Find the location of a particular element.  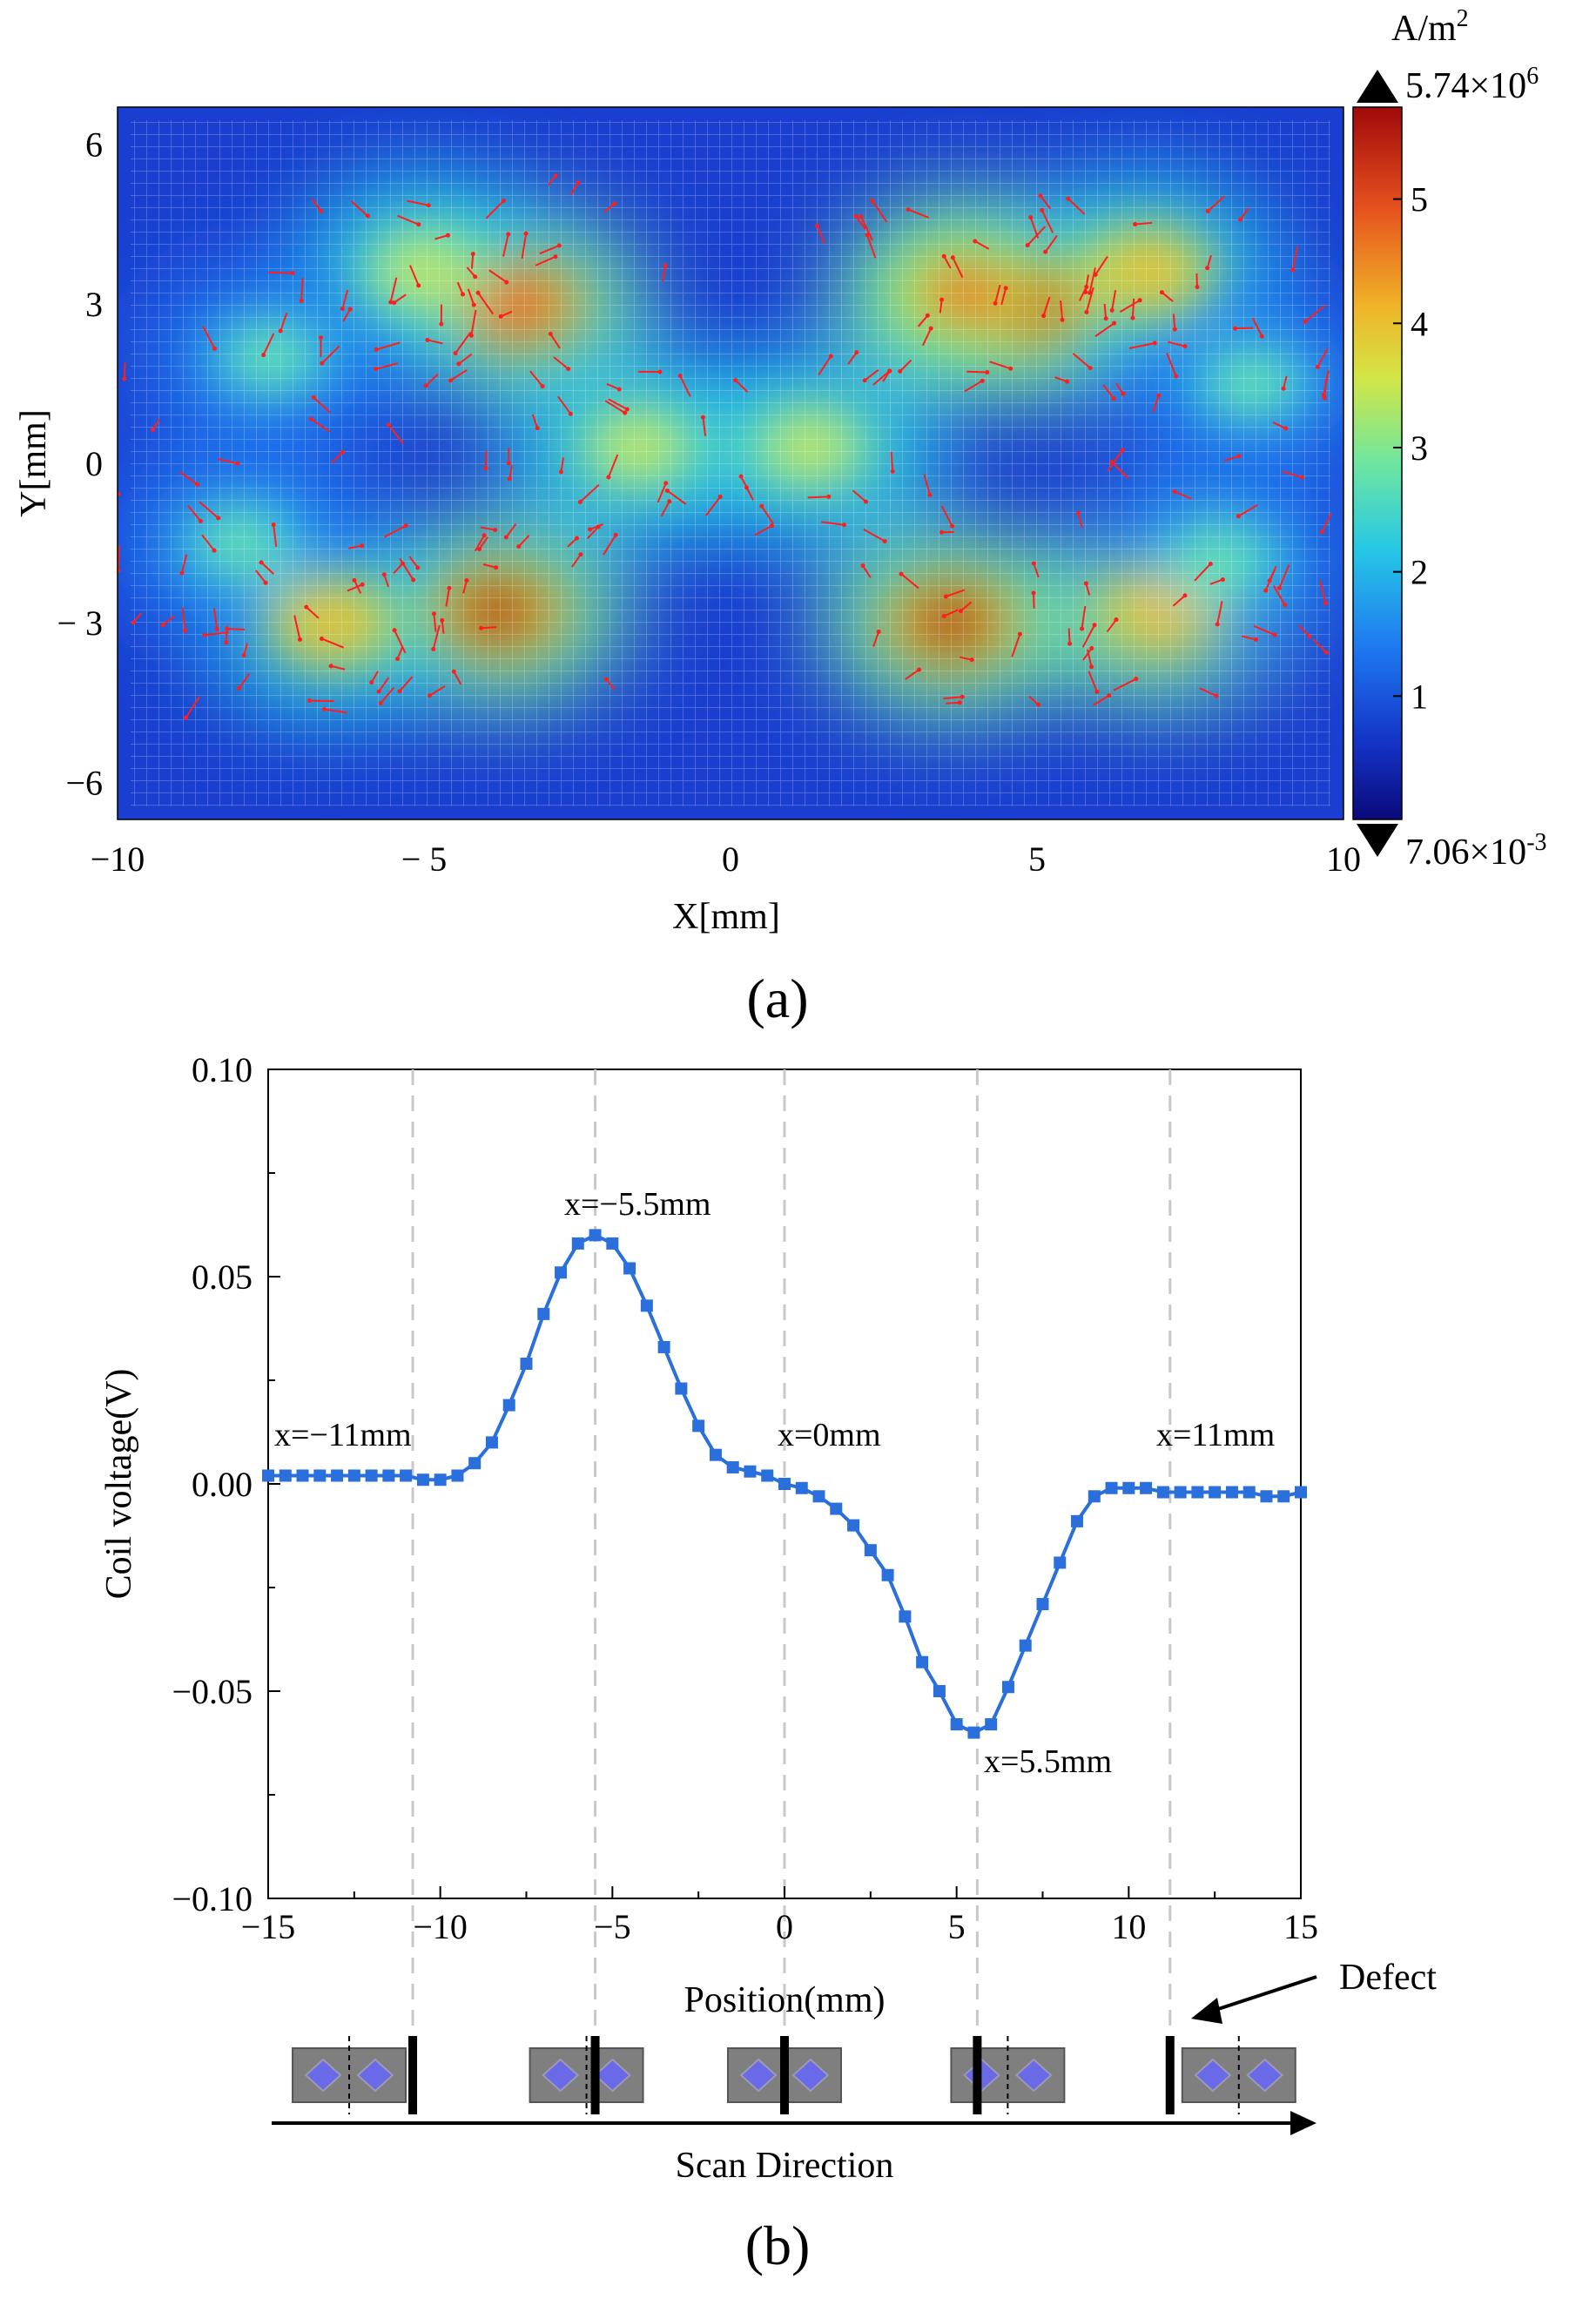

colorbar-tick-labels: 5 4 3 2 1 is located at coordinates (1410, 448).